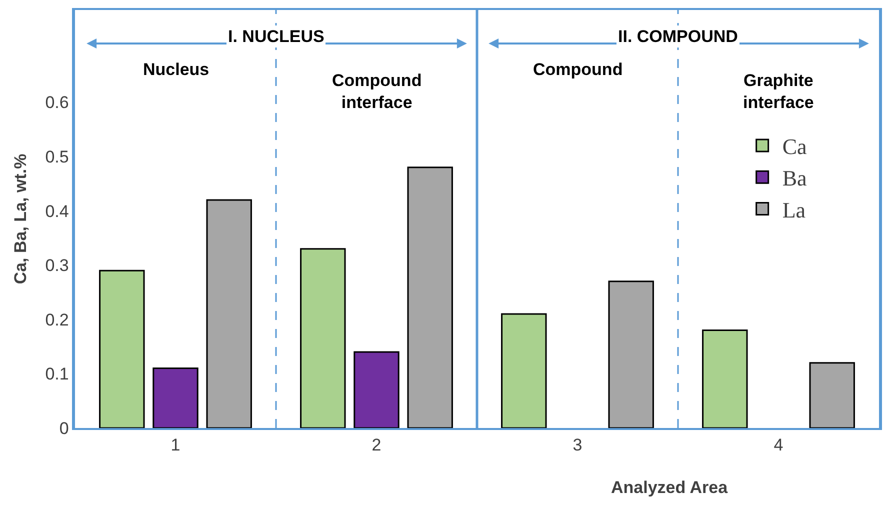 The image size is (891, 506). Describe the element at coordinates (669, 487) in the screenshot. I see `x-axis-title: Analyzed Area` at that location.